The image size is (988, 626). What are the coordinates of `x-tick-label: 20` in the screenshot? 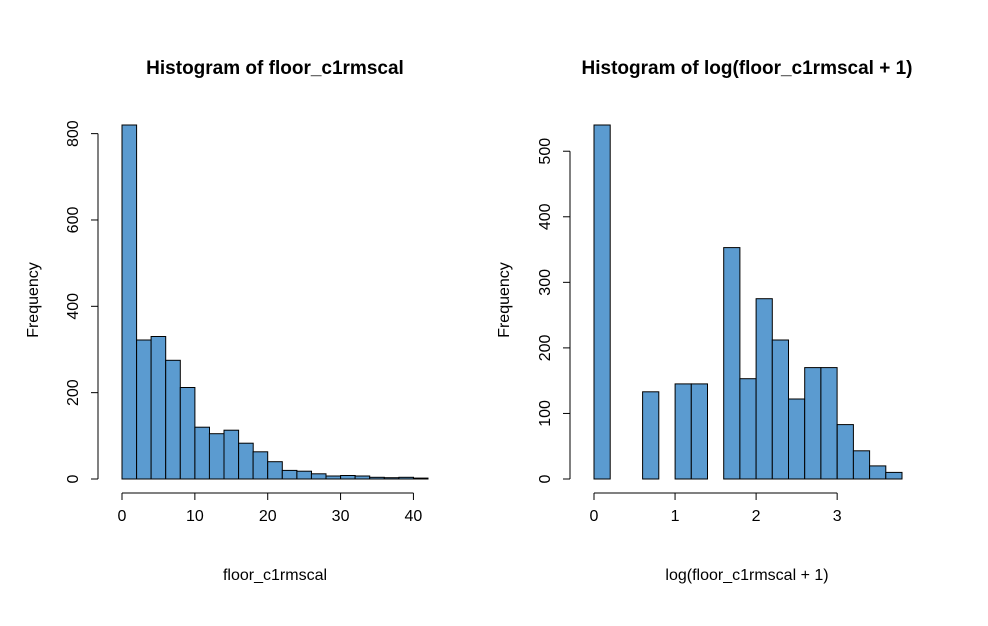 It's located at (268, 516).